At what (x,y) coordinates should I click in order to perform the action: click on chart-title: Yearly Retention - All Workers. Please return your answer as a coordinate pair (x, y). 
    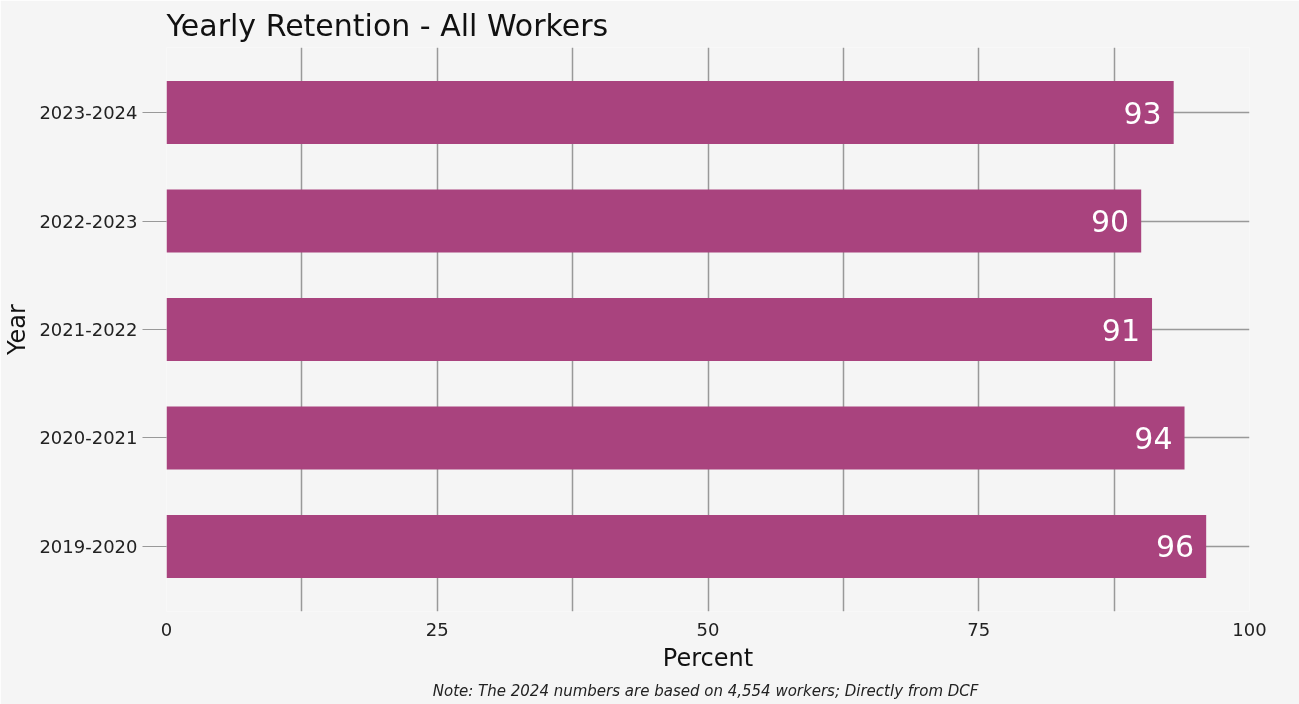
    Looking at the image, I should click on (387, 25).